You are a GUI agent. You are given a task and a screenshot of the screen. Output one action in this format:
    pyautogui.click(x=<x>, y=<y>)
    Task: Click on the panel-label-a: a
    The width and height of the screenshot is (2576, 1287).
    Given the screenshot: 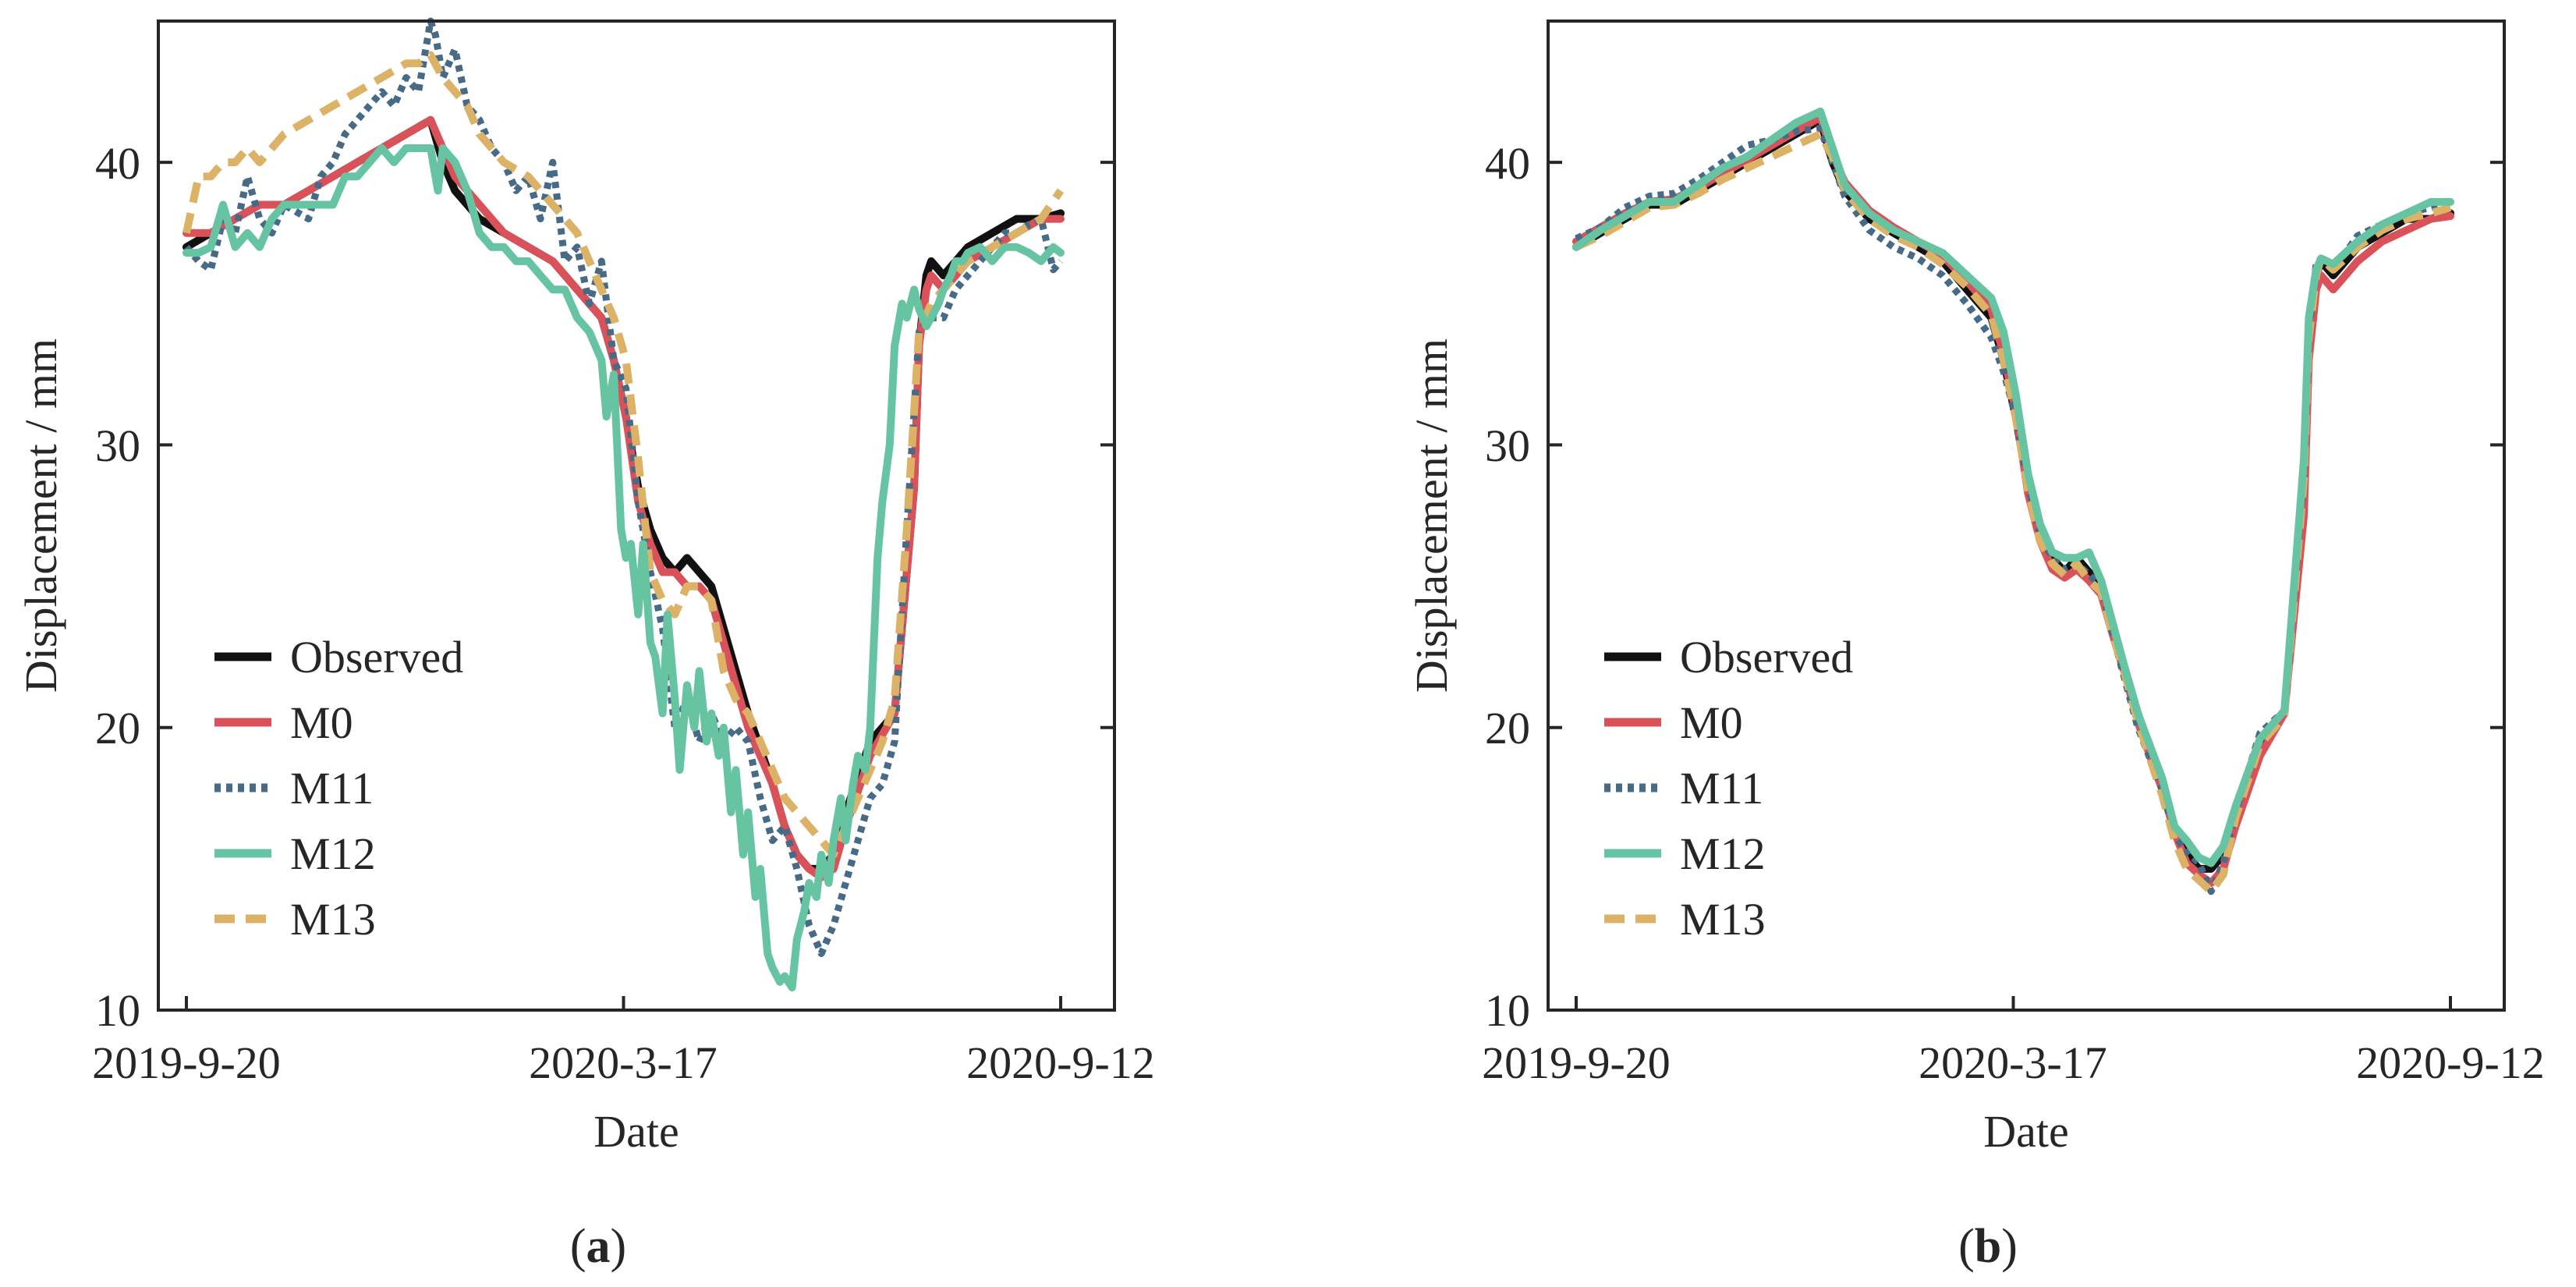 What is the action you would take?
    pyautogui.click(x=598, y=1247)
    